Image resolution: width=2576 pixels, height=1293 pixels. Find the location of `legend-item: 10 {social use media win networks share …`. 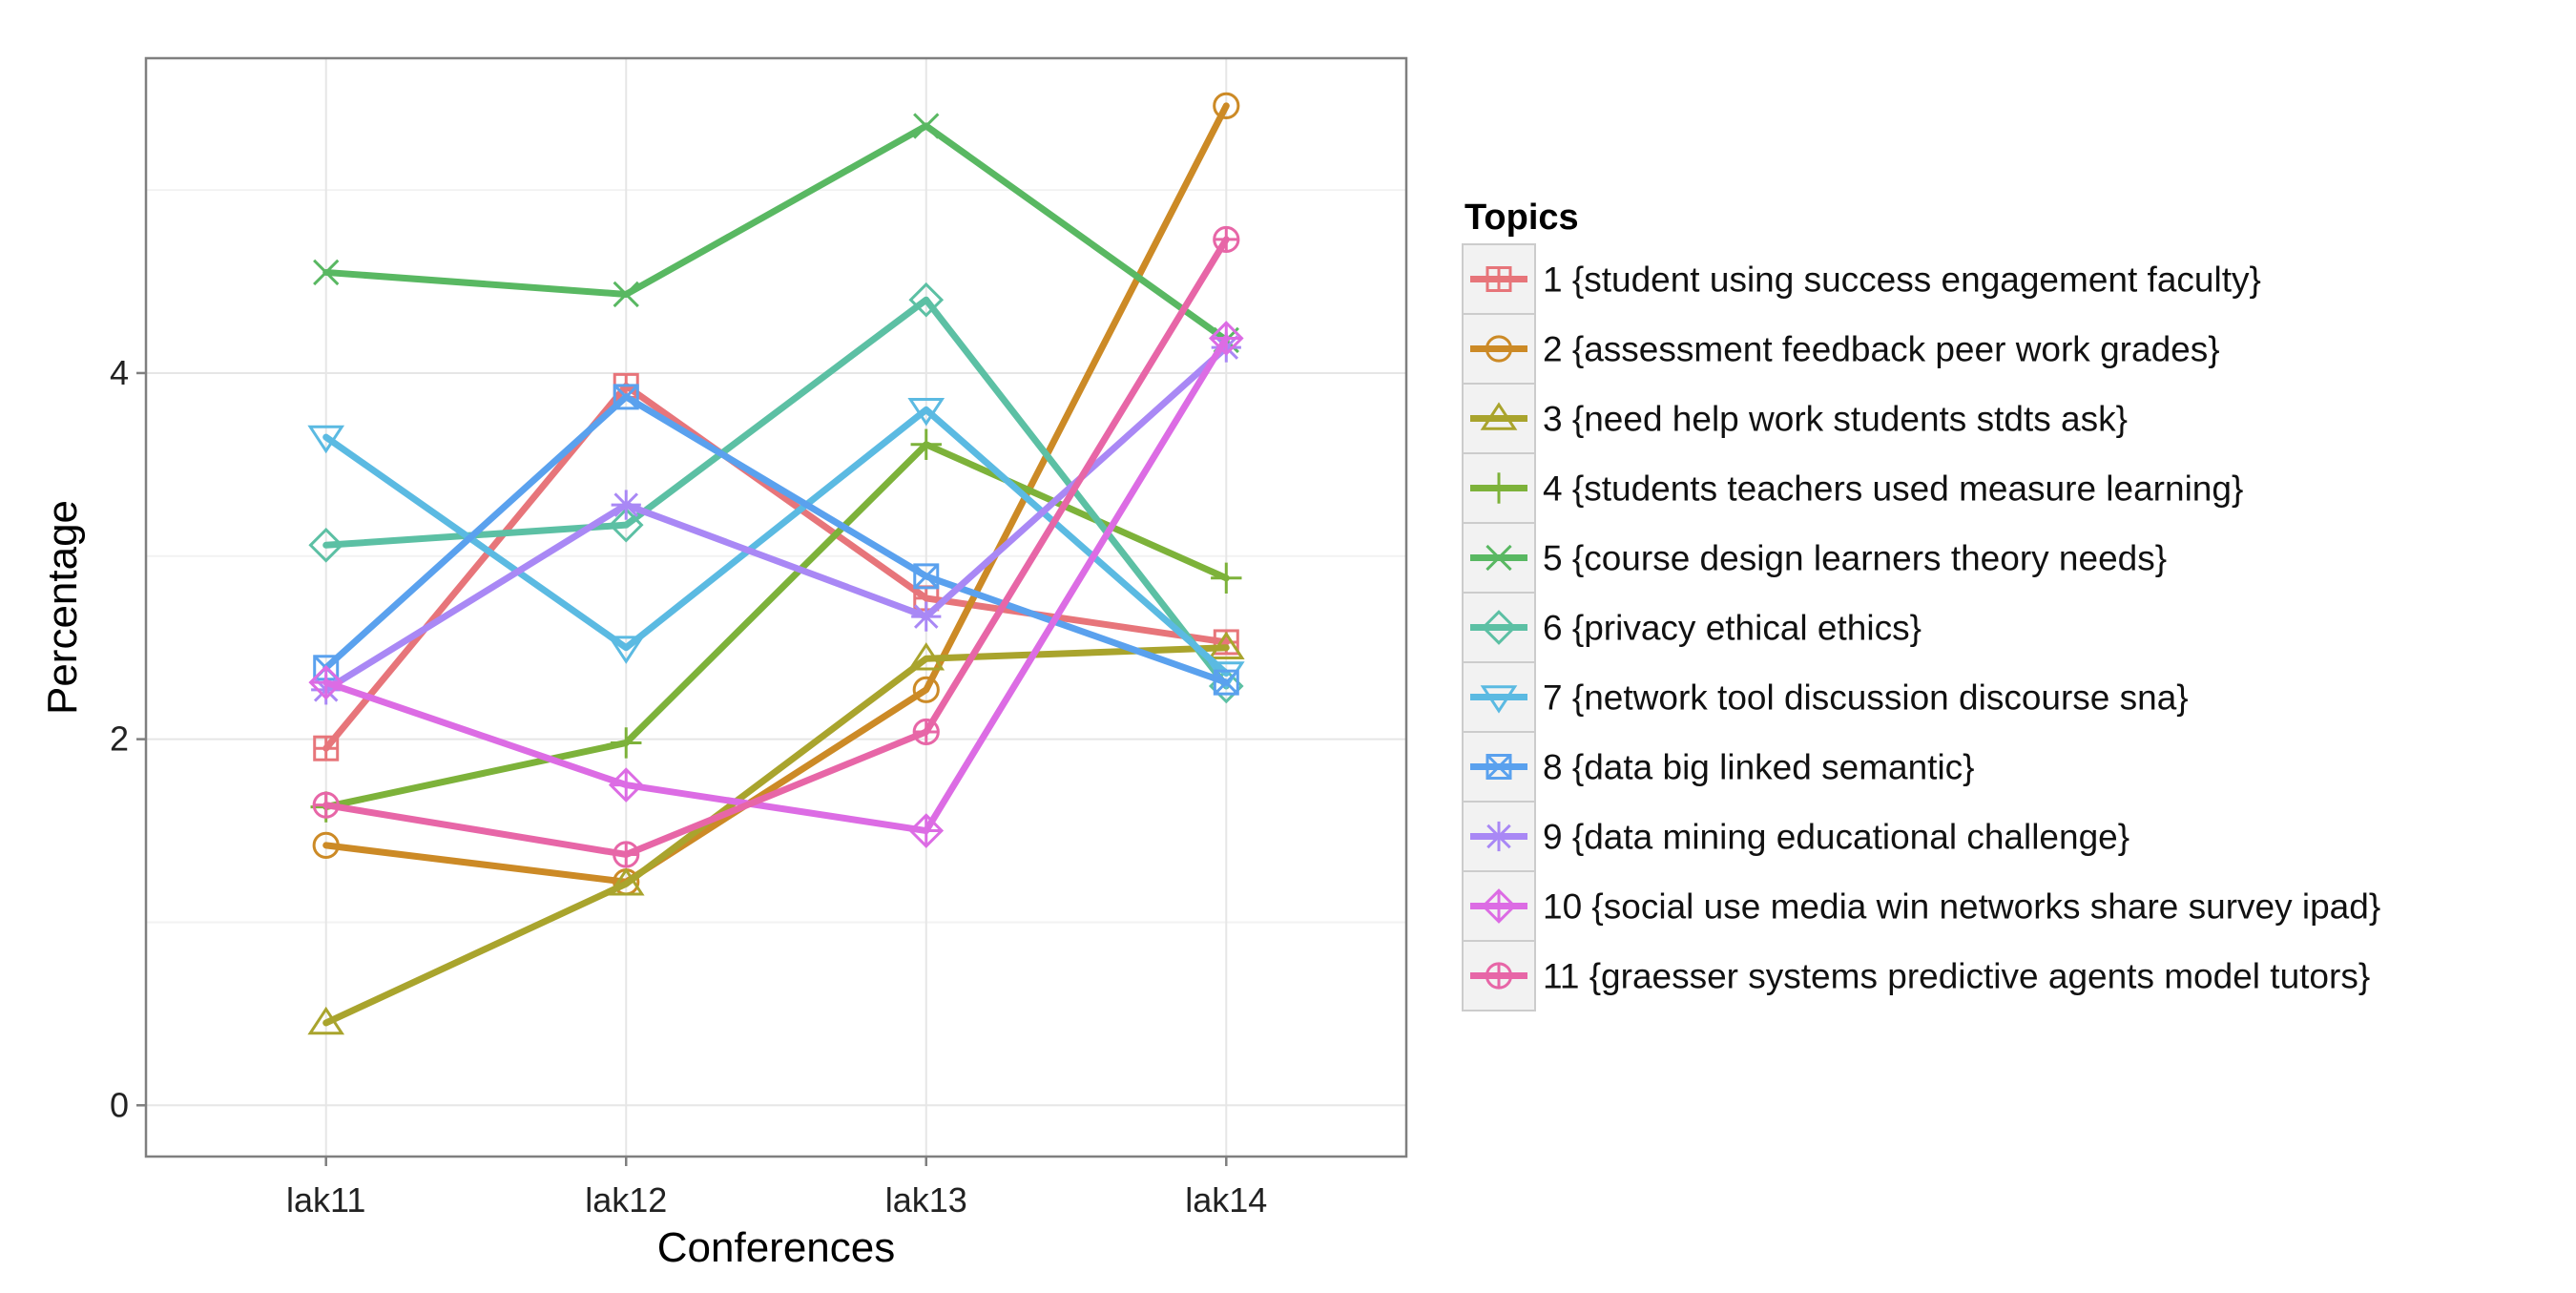

legend-item: 10 {social use media win networks share … is located at coordinates (1921, 906).